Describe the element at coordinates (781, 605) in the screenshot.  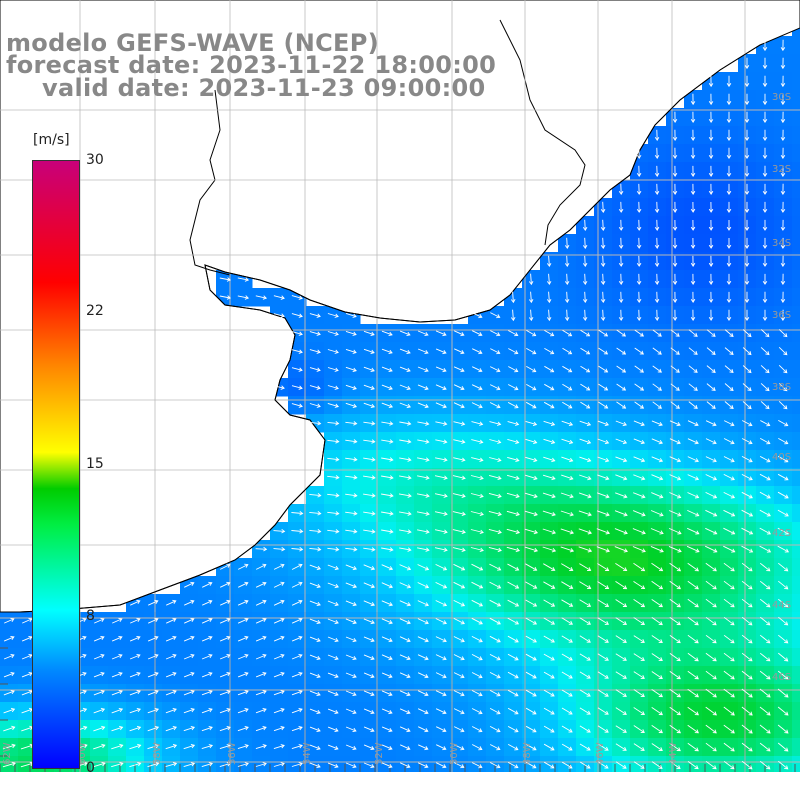
I see `latitude-label: 44S` at that location.